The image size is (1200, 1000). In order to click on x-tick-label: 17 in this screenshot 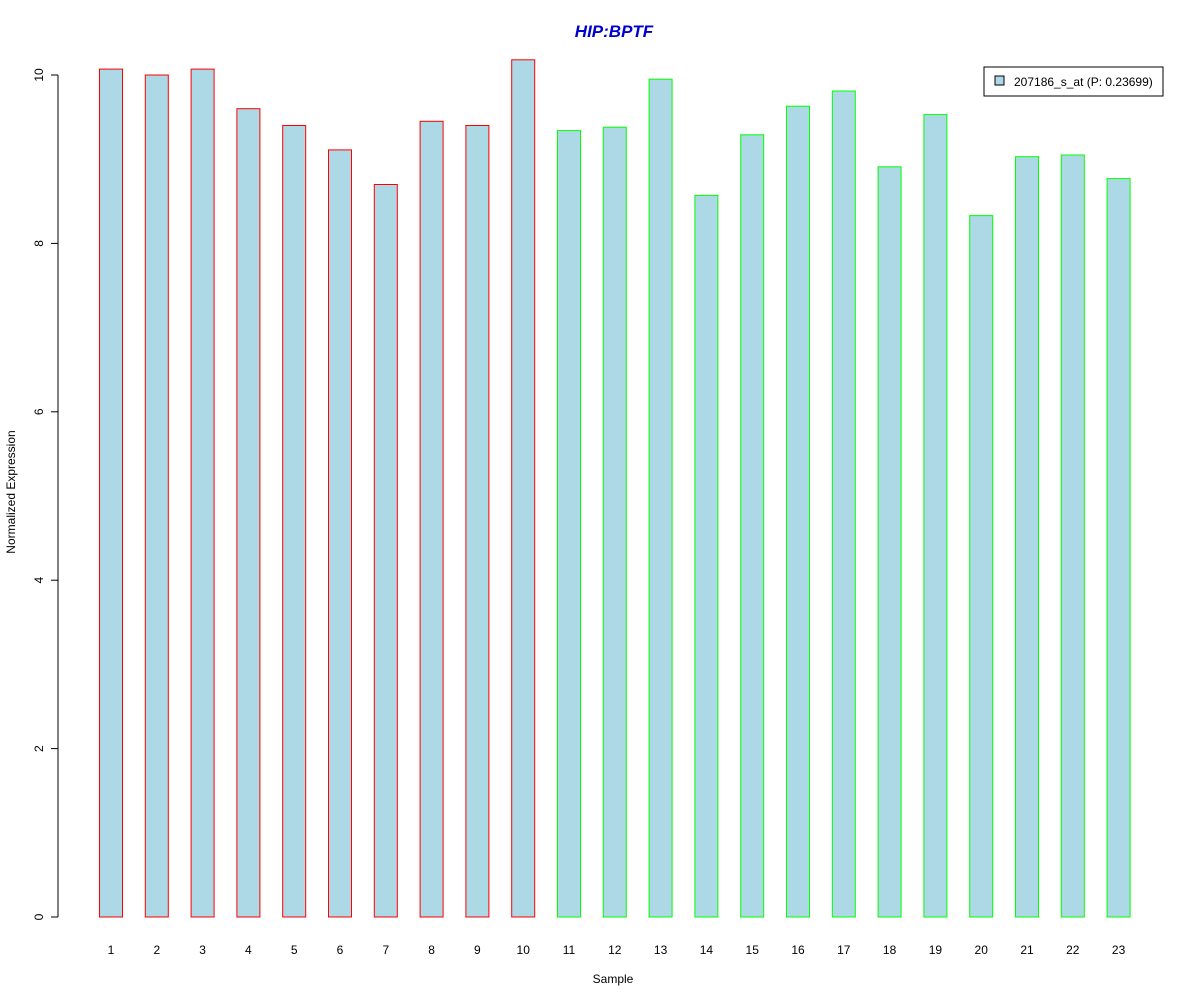, I will do `click(844, 950)`.